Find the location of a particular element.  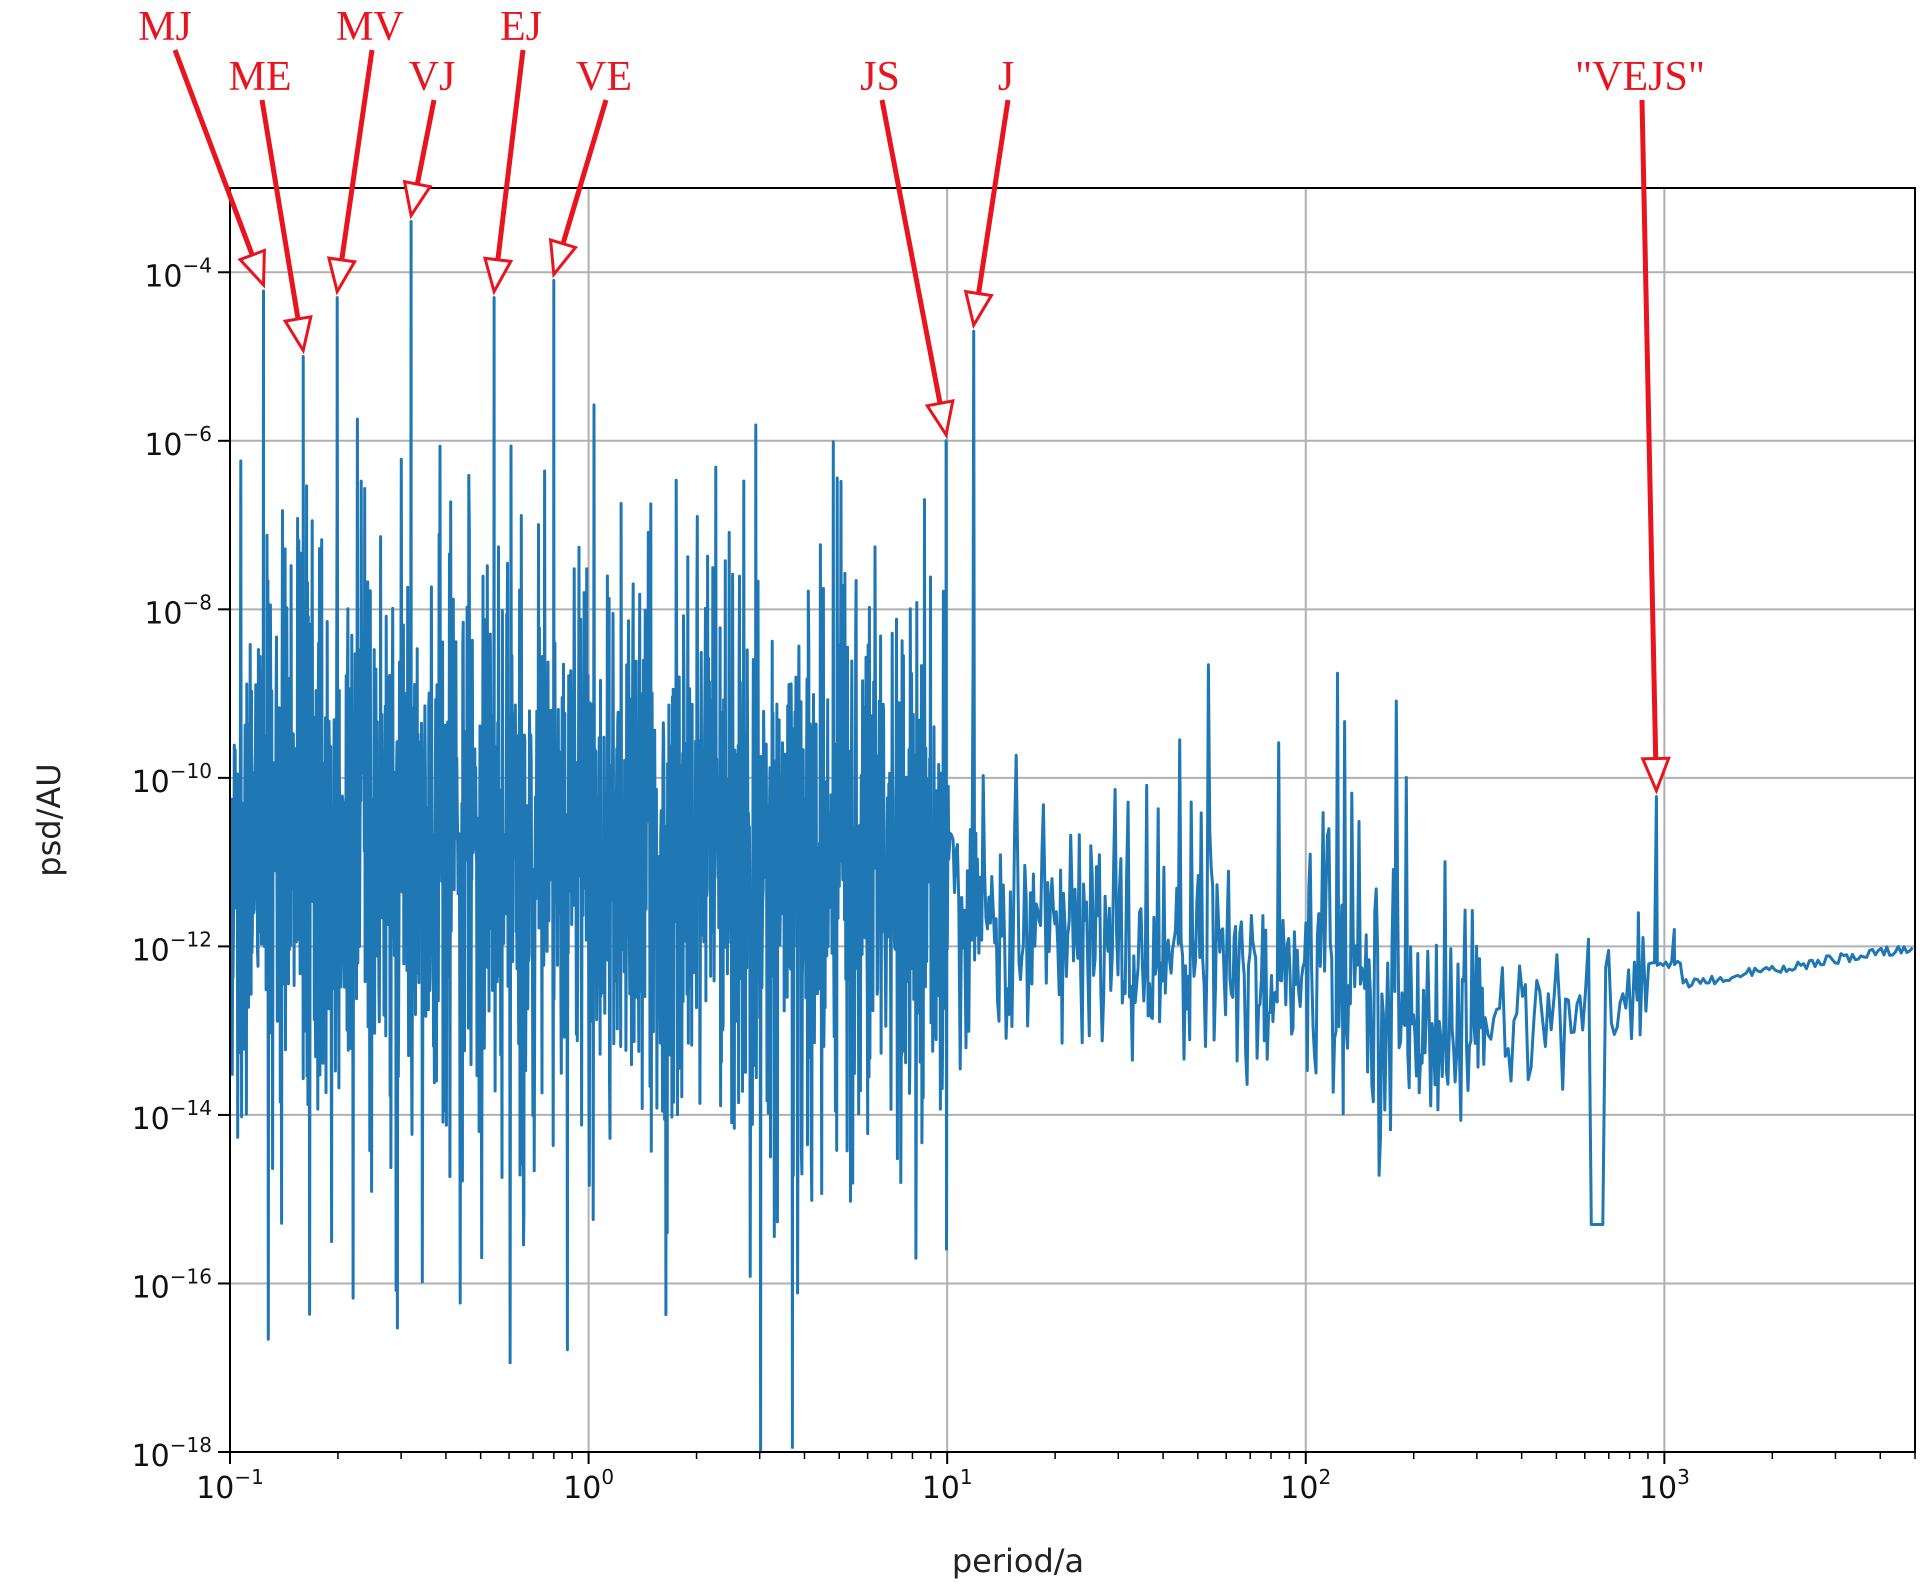

x-tick-label: 10² is located at coordinates (1305, 1485).